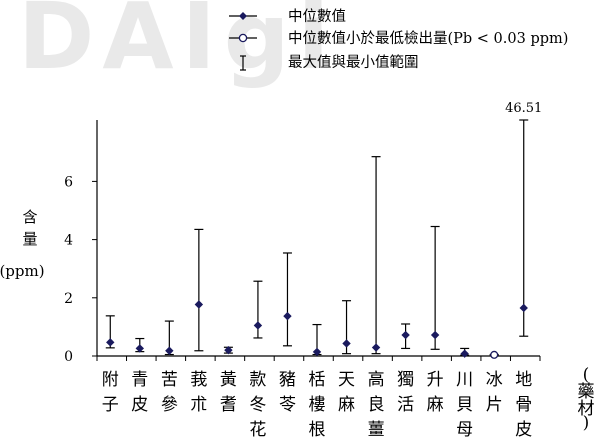 Image resolution: width=602 pixels, height=441 pixels. What do you see at coordinates (435, 380) in the screenshot?
I see `category-label-char: 升` at bounding box center [435, 380].